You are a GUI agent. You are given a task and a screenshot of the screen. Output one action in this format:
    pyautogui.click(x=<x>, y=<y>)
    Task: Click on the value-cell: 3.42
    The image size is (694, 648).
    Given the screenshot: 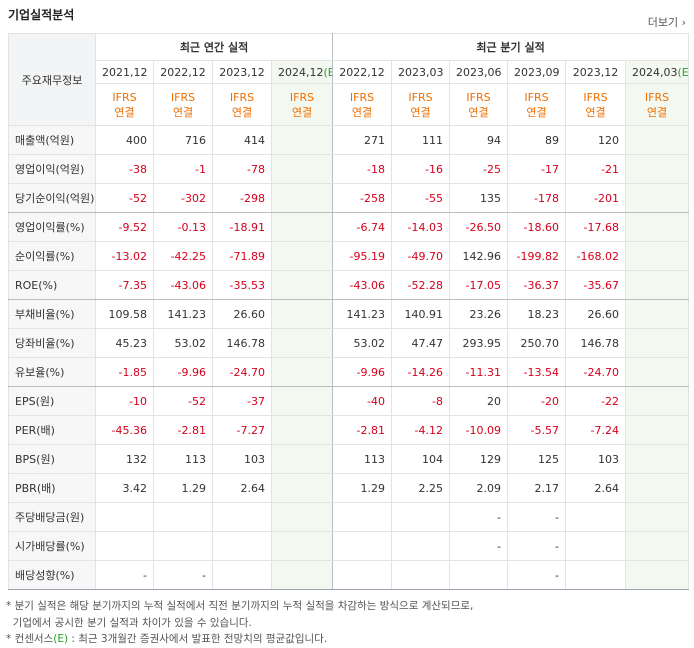 What is the action you would take?
    pyautogui.click(x=124, y=488)
    